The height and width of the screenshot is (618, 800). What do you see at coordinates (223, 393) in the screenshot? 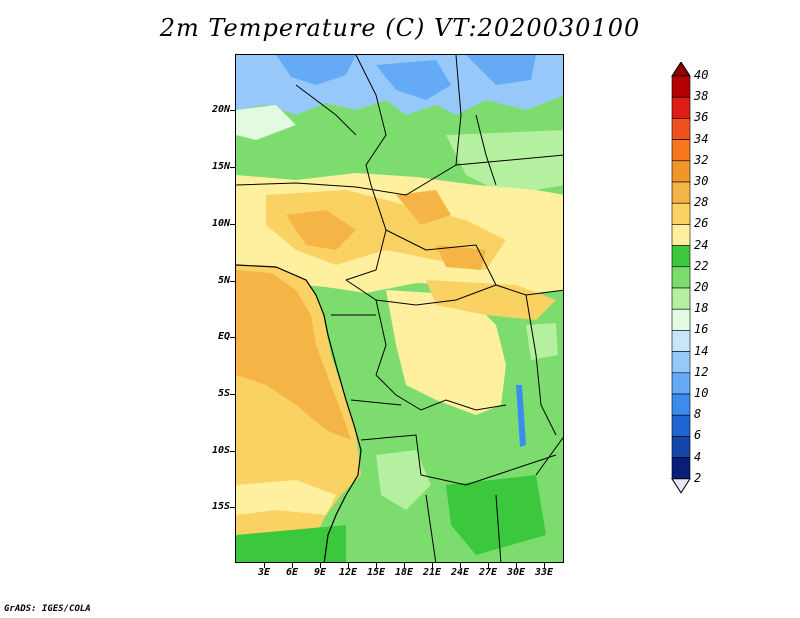
I see `y-axis-label: 5S` at bounding box center [223, 393].